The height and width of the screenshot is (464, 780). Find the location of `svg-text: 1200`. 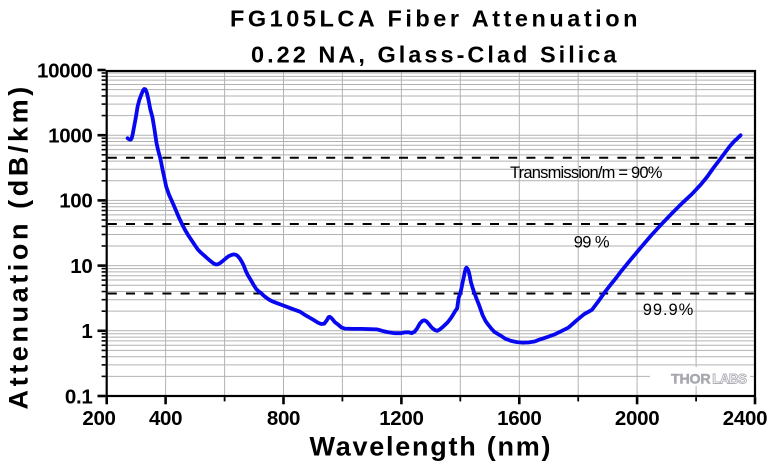

svg-text: 1200 is located at coordinates (401, 418).